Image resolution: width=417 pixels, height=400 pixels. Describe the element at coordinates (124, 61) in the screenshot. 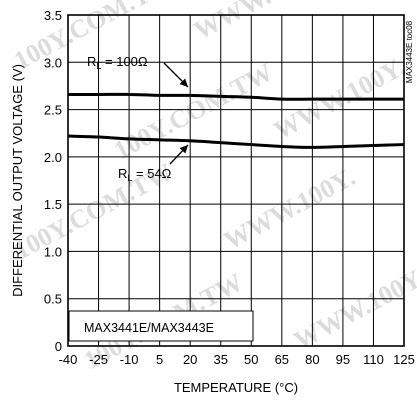

I see `annotation-rl-100-rest: = 100Ω` at that location.